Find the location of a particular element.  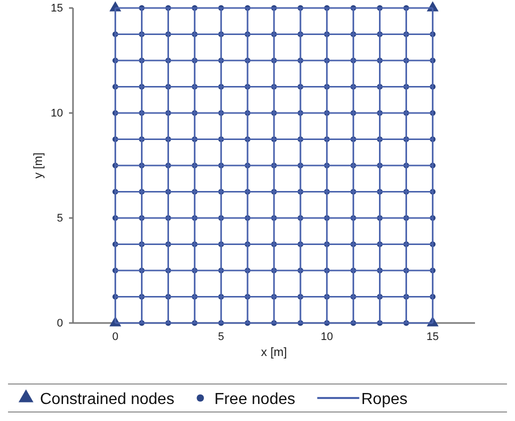

x-tick-label: 15 is located at coordinates (432, 336).